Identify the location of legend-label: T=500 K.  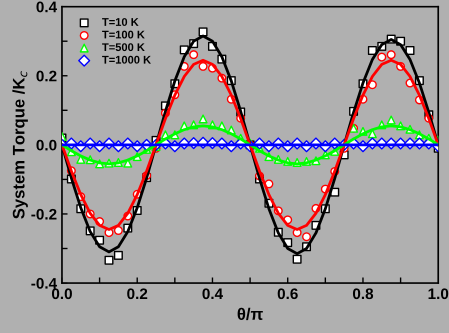
(123, 47).